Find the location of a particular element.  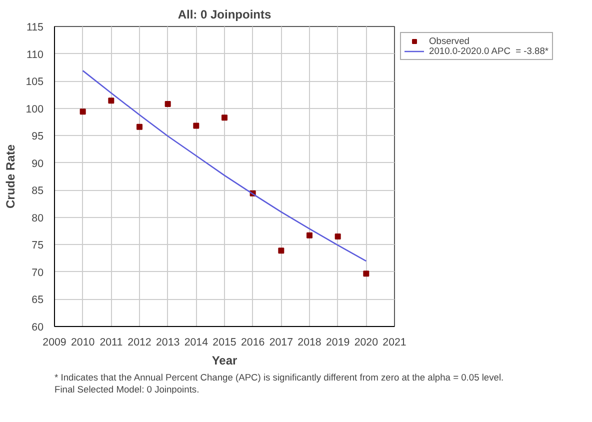

chart-title: All: 0 Joinpoints is located at coordinates (225, 15).